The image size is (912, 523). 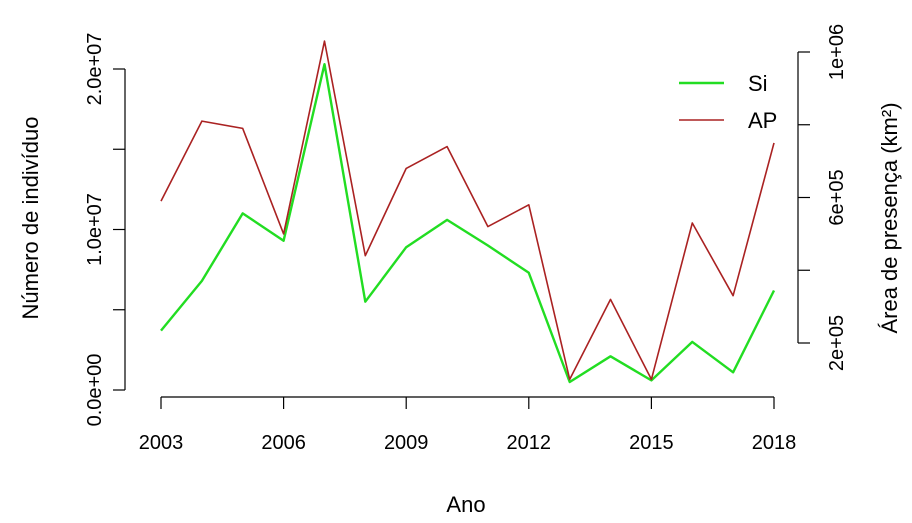 I want to click on x-tick-label: 2009, so click(x=406, y=443).